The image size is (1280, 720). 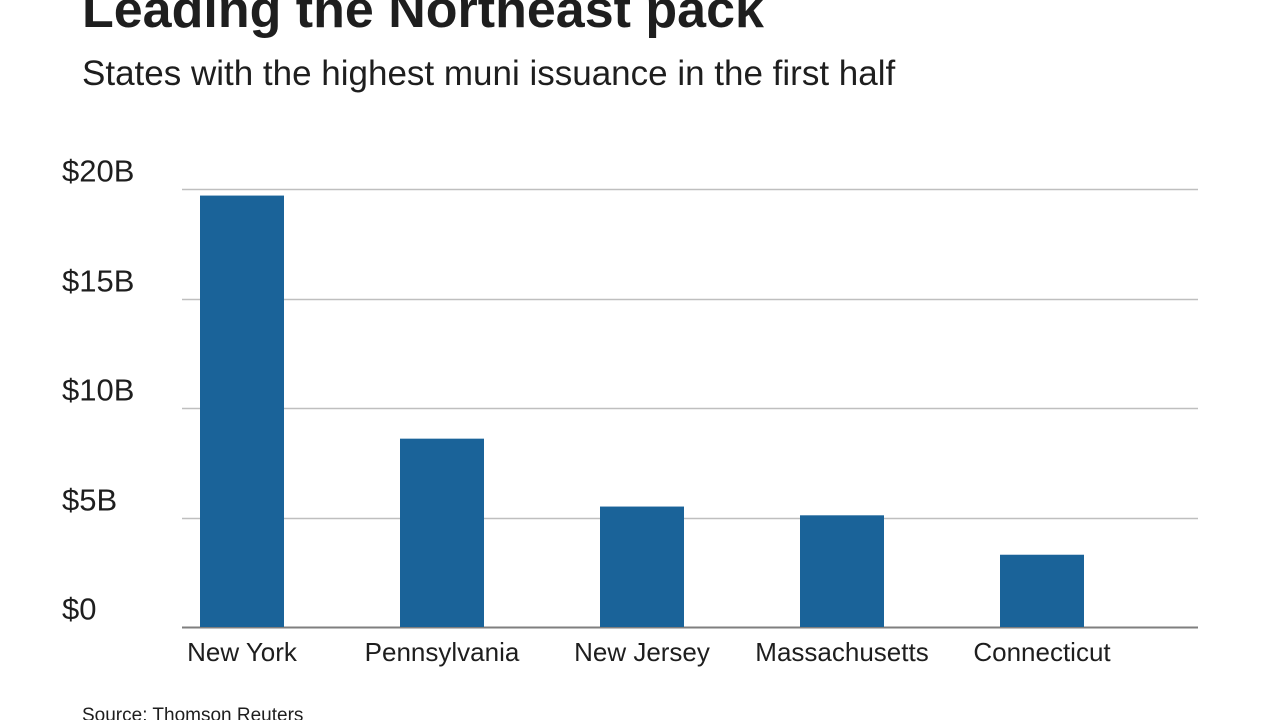 I want to click on chart-title: Leading the Northeast pack, so click(x=423, y=19).